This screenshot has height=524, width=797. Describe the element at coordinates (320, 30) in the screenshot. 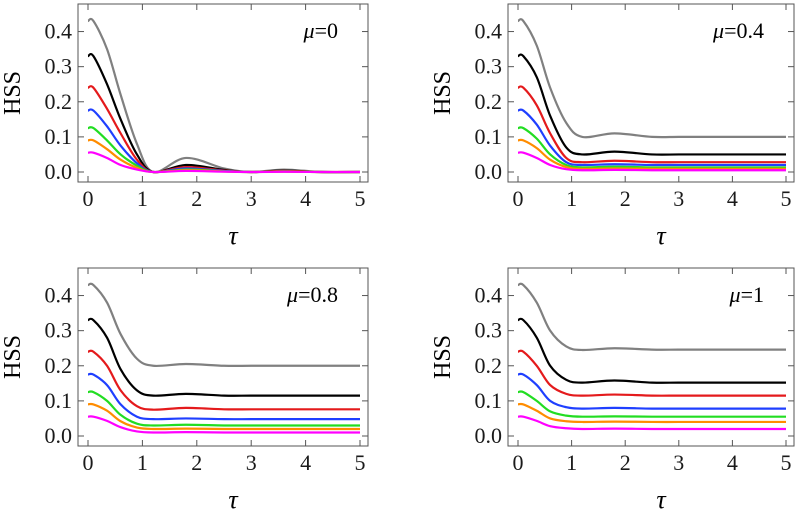

I see `mu-annotation: μ=0` at that location.